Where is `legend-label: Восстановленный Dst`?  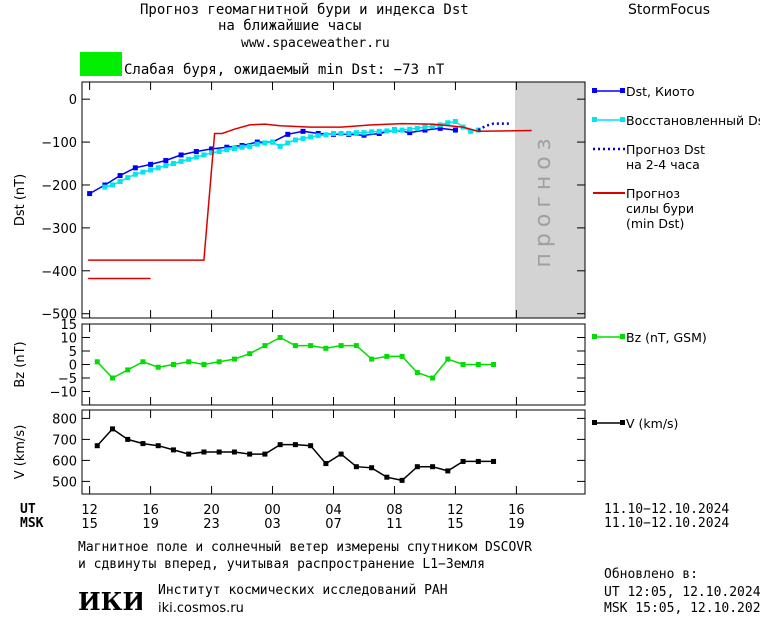
legend-label: Восстановленный Dst is located at coordinates (693, 120).